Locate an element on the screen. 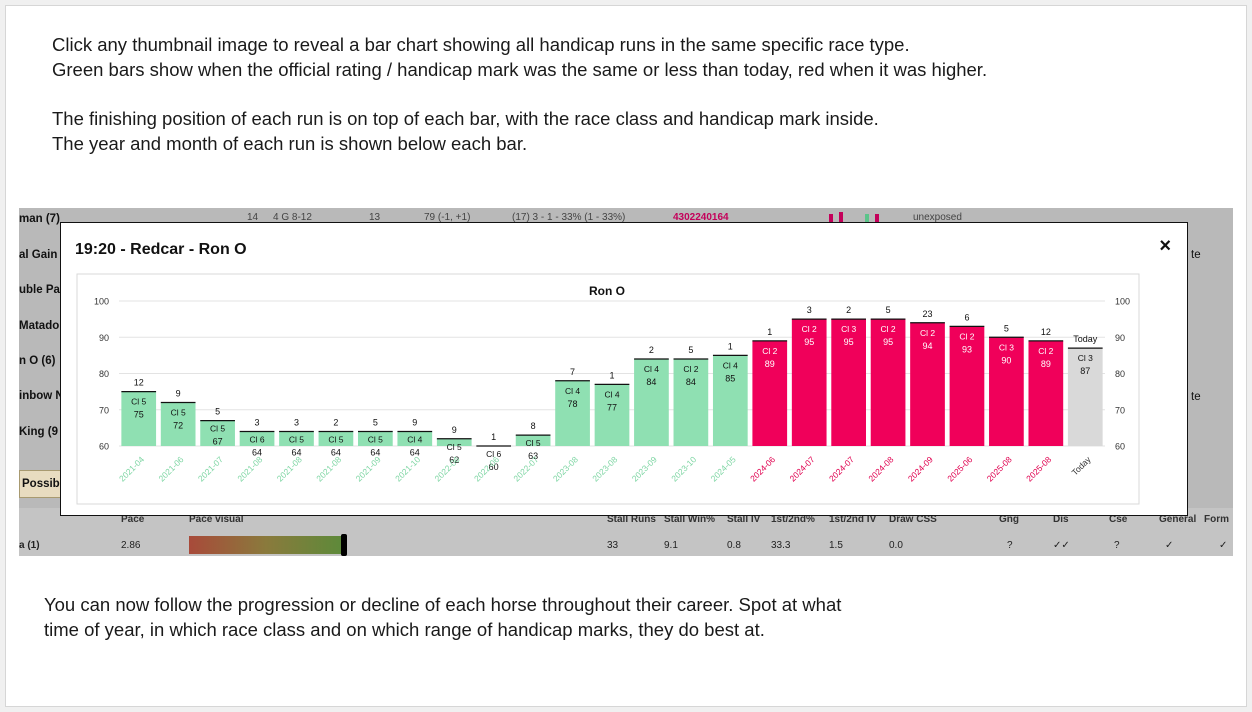 The height and width of the screenshot is (712, 1252). chart-title: Ron O is located at coordinates (607, 291).